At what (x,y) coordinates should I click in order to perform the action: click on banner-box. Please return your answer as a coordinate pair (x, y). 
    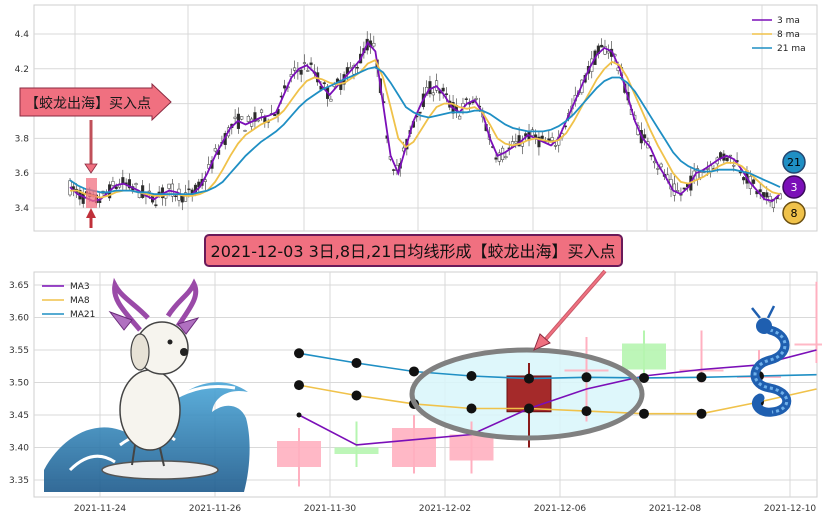
    Looking at the image, I should click on (413, 250).